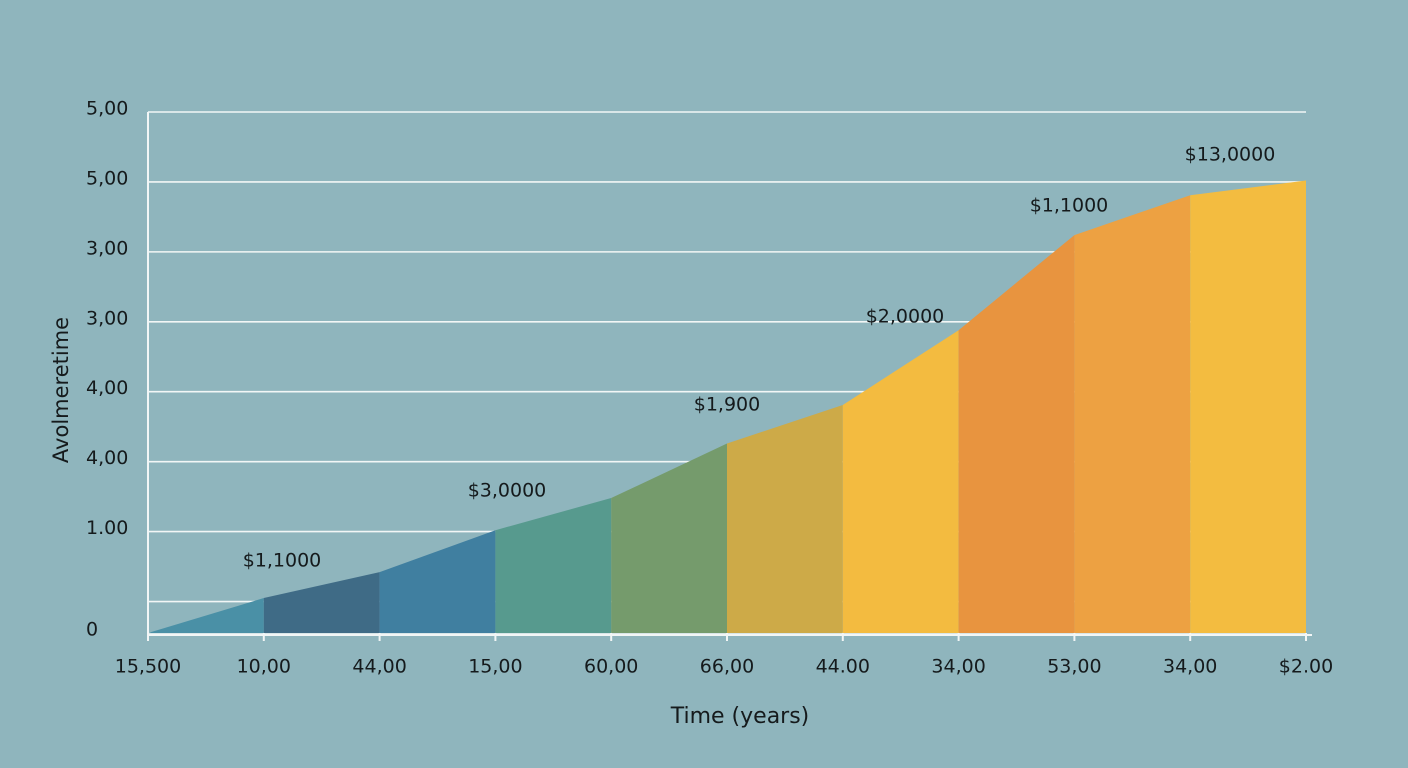 The width and height of the screenshot is (1408, 768). Describe the element at coordinates (843, 667) in the screenshot. I see `x-tick-label: 44.00` at that location.